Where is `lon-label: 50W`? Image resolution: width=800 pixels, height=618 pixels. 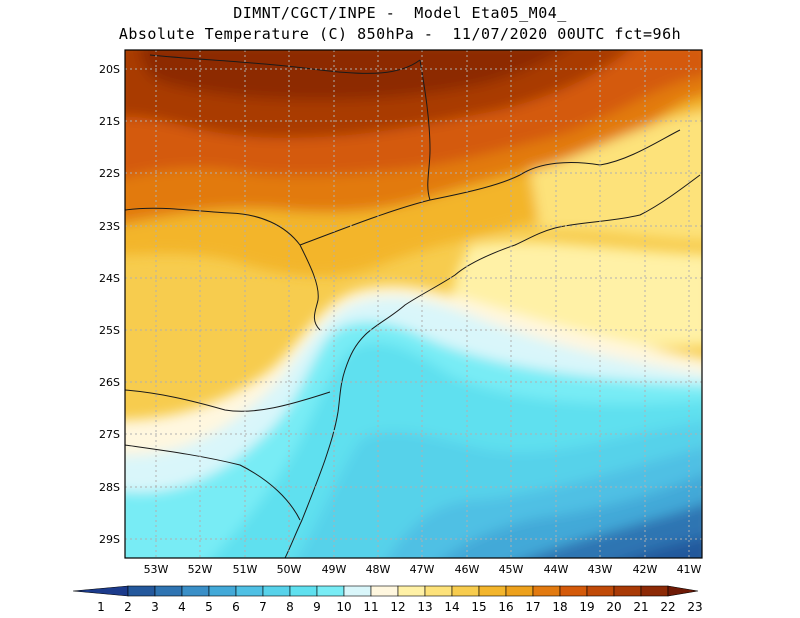
lon-label: 50W is located at coordinates (289, 569).